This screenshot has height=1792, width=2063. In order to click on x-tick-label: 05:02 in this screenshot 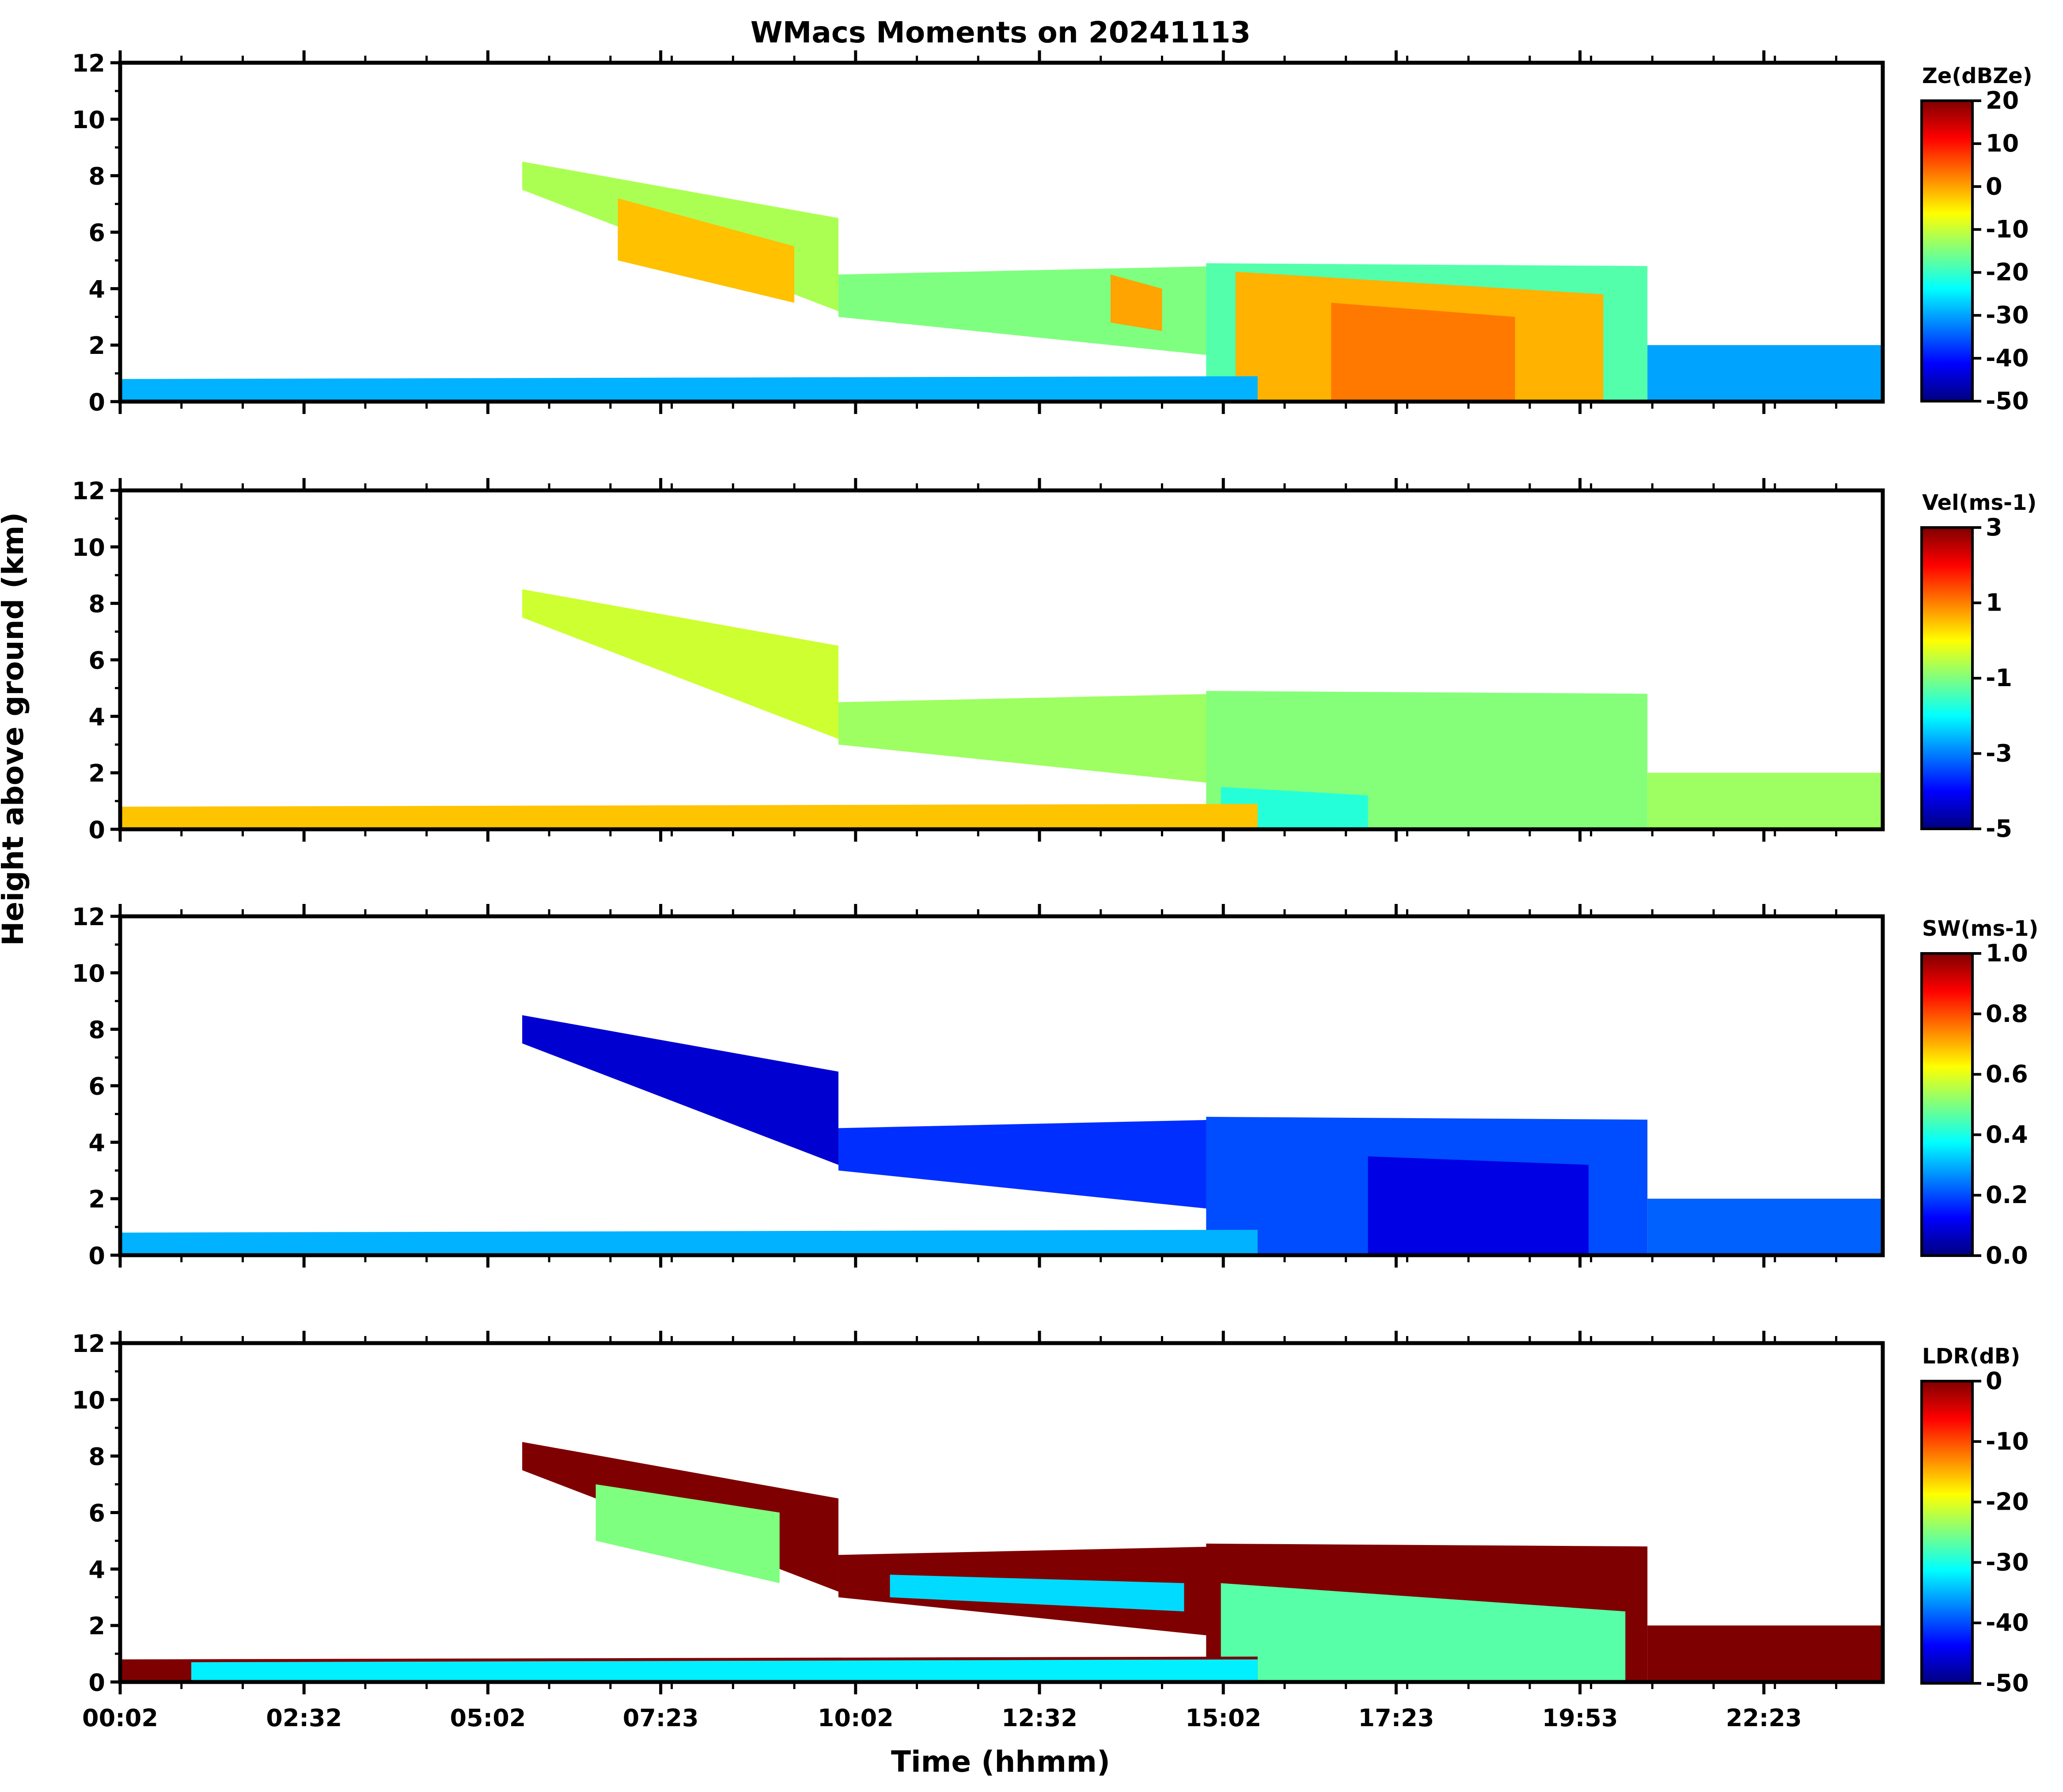, I will do `click(488, 1718)`.